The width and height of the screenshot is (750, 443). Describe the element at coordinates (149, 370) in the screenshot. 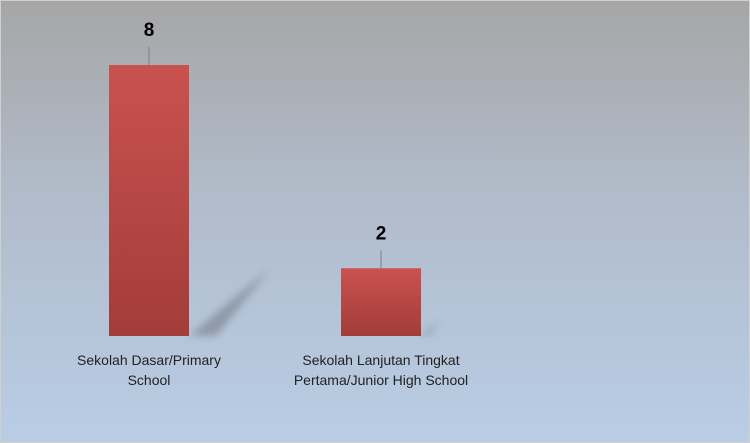

I see `category-label: Sekolah Dasar/Primary School` at that location.